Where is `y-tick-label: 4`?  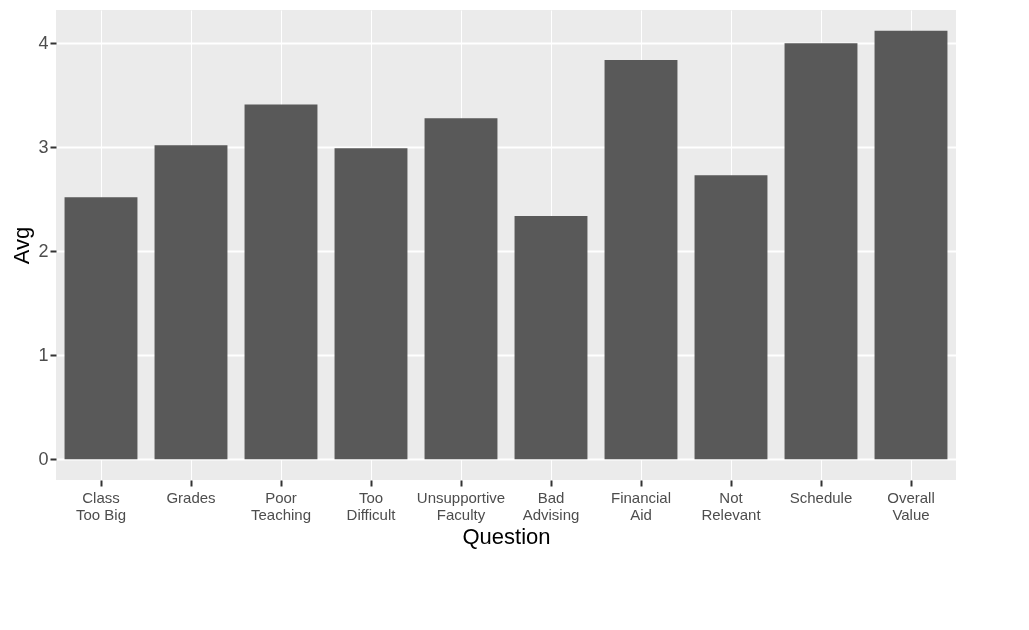 y-tick-label: 4 is located at coordinates (43, 42).